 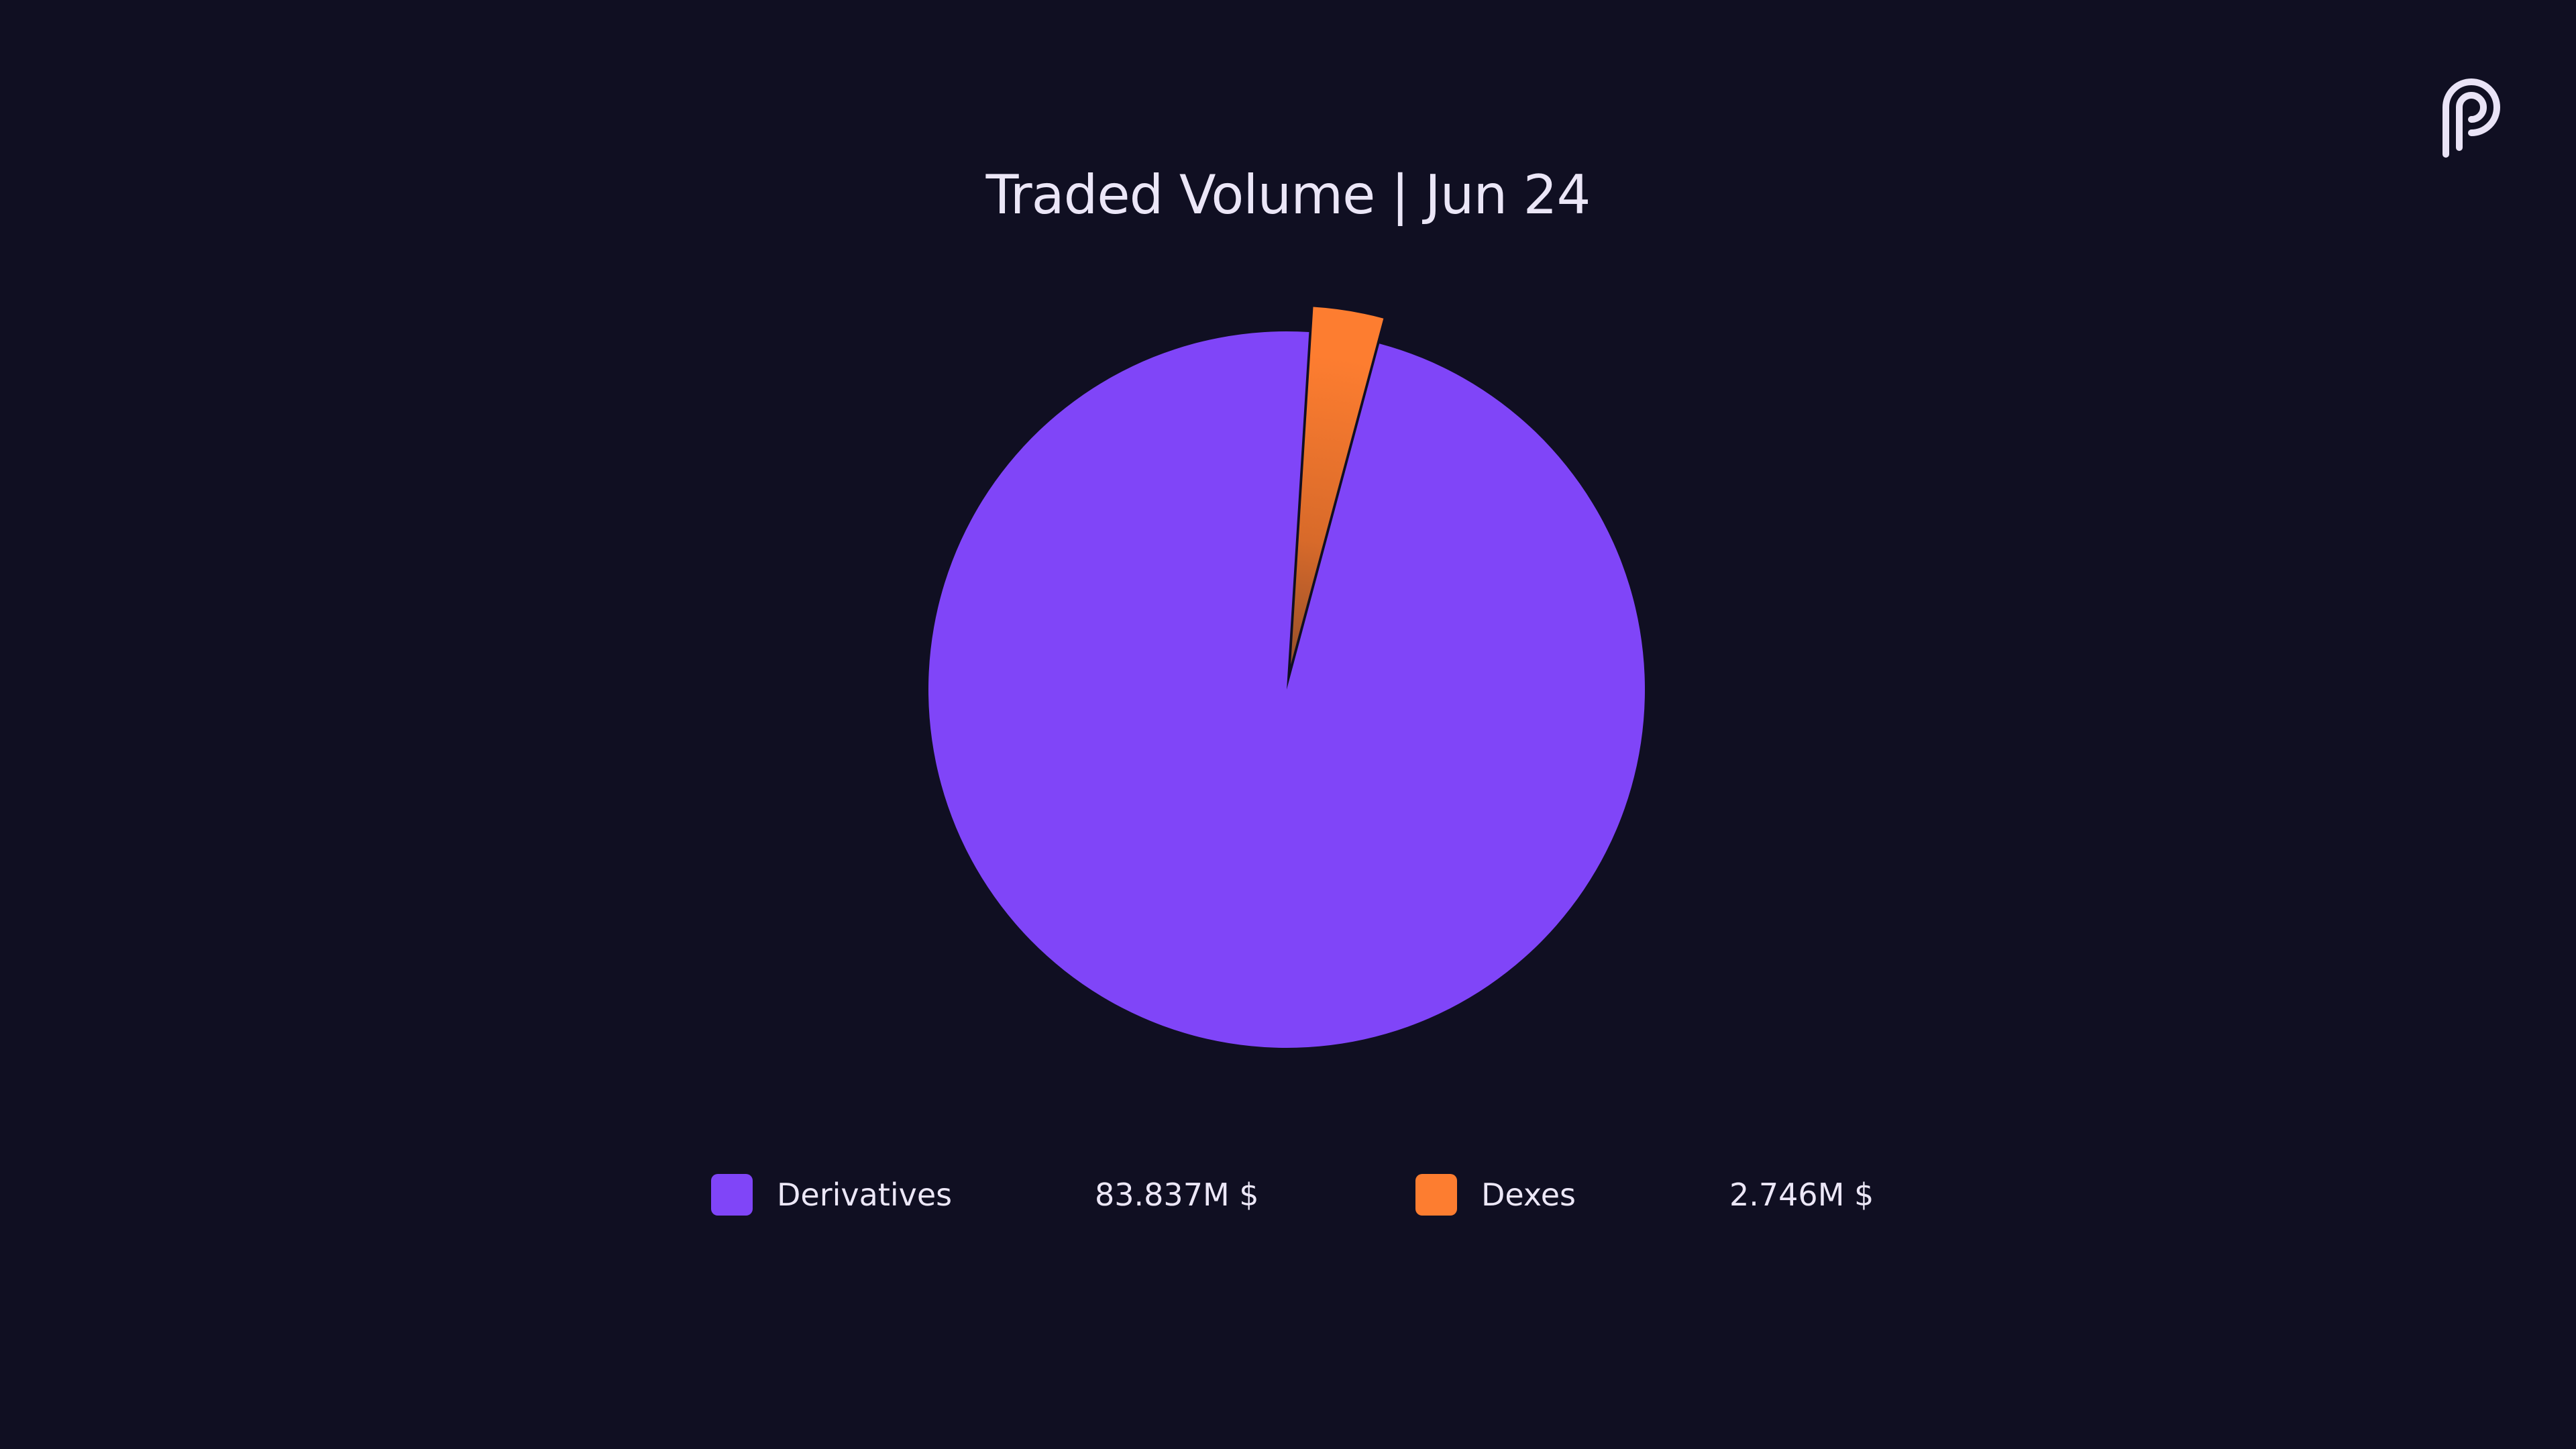 What do you see at coordinates (1337, 486) in the screenshot?
I see `pie-slice-dexes` at bounding box center [1337, 486].